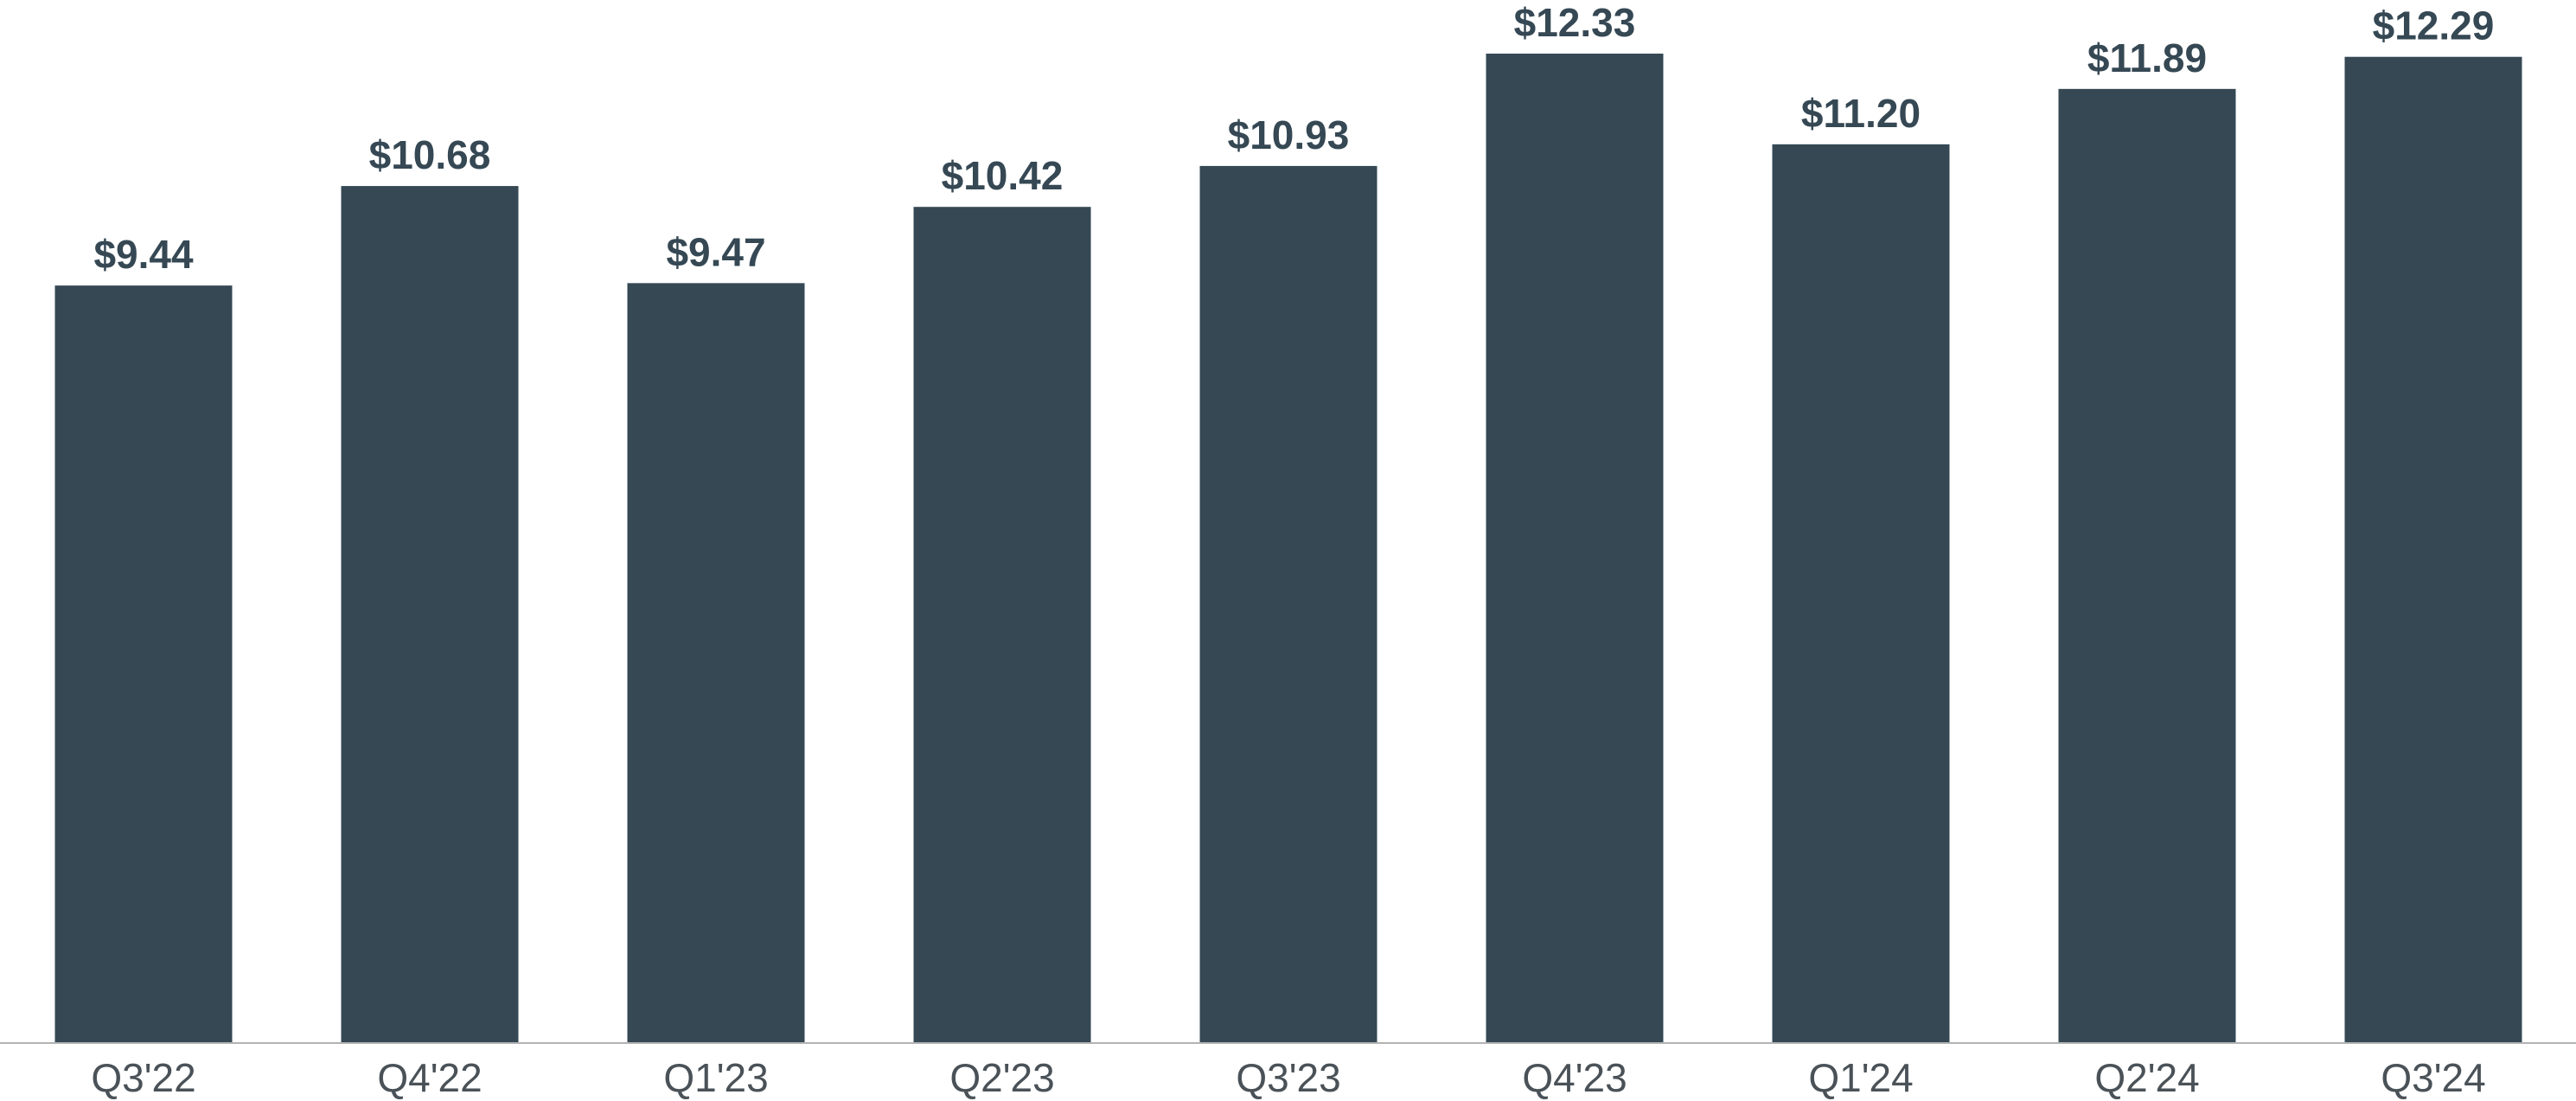 This screenshot has width=2576, height=1101. Describe the element at coordinates (430, 1077) in the screenshot. I see `x-tick-label-1: Q4'22` at that location.